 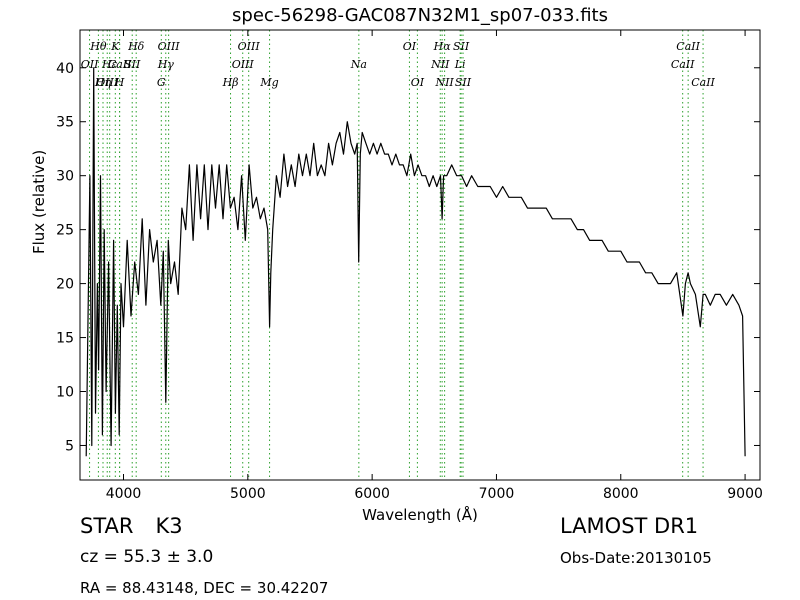 What do you see at coordinates (629, 526) in the screenshot?
I see `survey-name: LAMOST DR1` at bounding box center [629, 526].